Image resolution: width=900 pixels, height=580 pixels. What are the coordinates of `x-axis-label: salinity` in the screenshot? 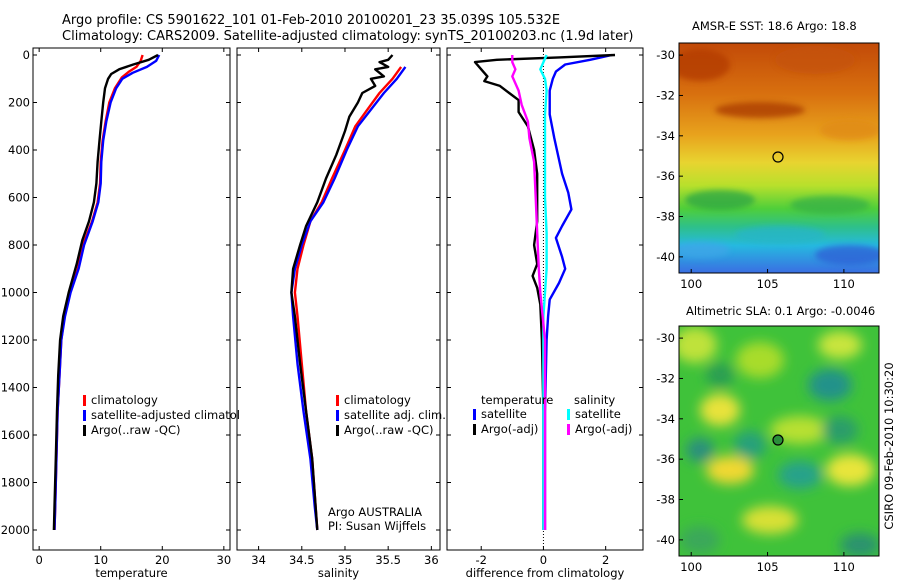 It's located at (338, 573).